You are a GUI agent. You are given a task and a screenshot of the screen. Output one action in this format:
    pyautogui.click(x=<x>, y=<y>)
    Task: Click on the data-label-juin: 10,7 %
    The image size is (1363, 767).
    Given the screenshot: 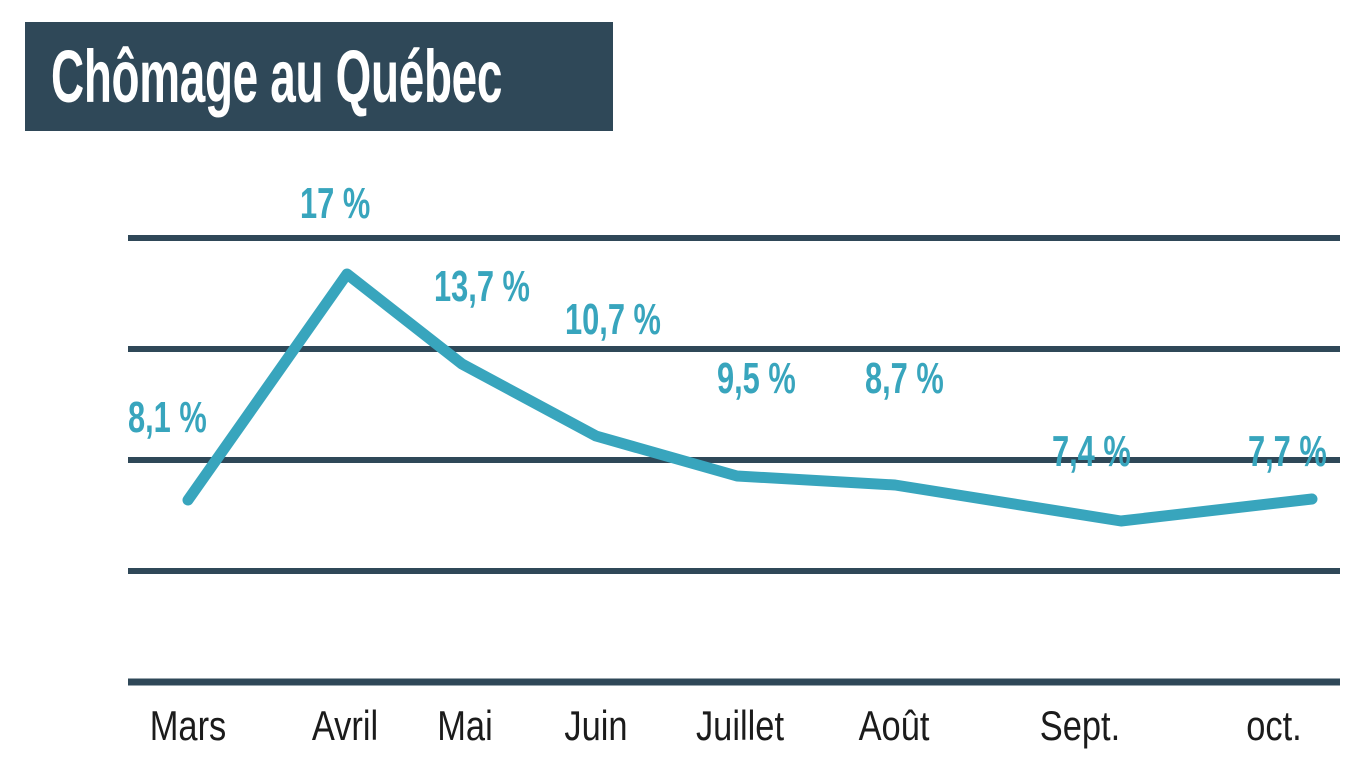 What is the action you would take?
    pyautogui.click(x=613, y=319)
    